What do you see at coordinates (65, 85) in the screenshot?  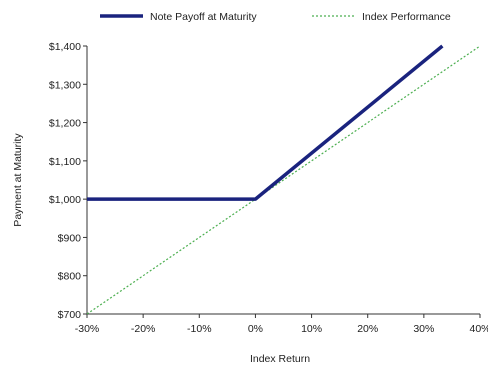 I see `y-tick-label: $1,300` at bounding box center [65, 85].